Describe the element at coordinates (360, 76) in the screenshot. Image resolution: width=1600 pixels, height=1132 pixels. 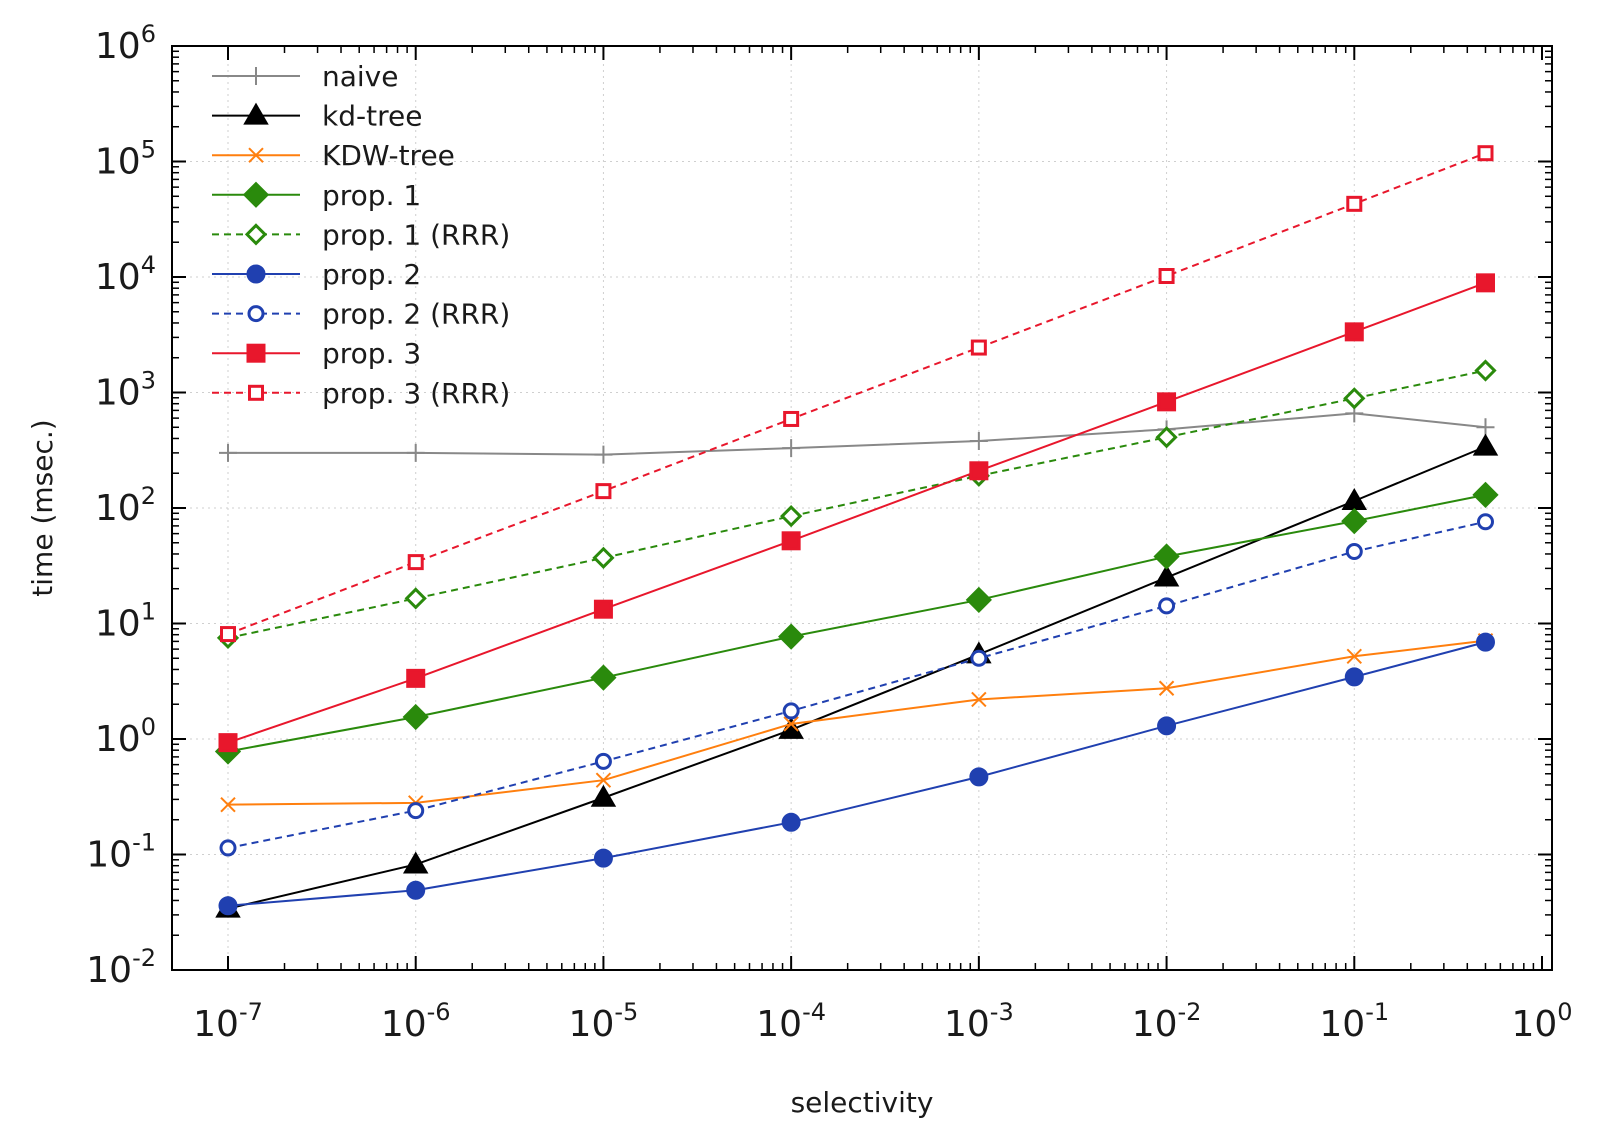
I see `legend-label: naive` at that location.